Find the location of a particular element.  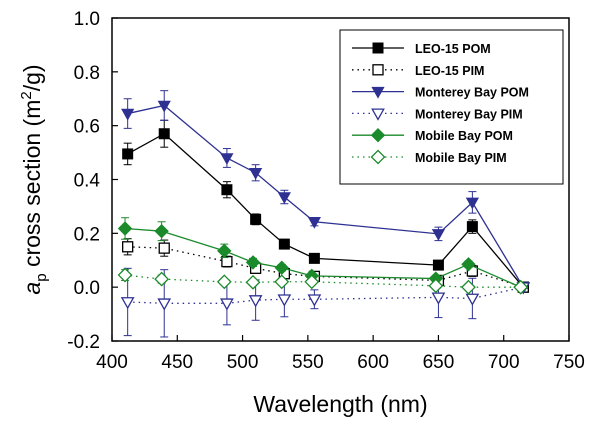

legend-label: Mobile Bay POM is located at coordinates (464, 136).